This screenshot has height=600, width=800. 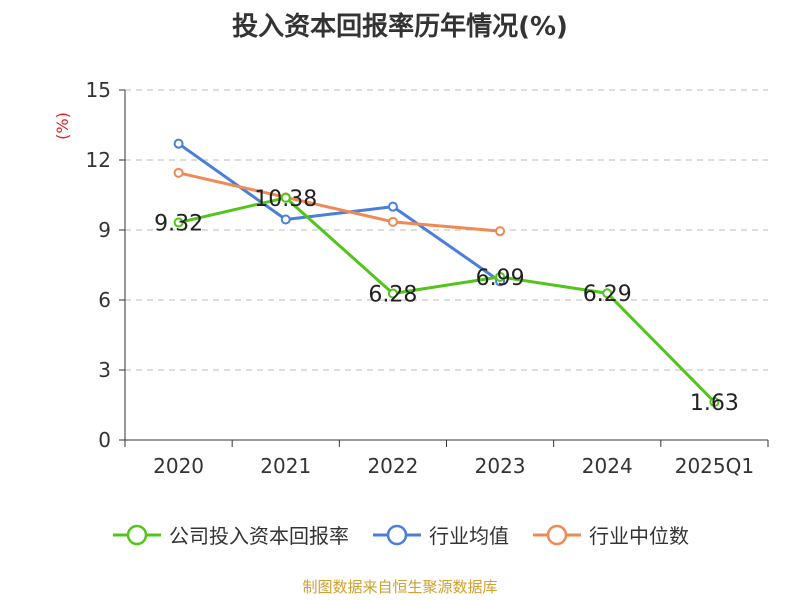 What do you see at coordinates (639, 536) in the screenshot?
I see `legend-label: 行业中位数` at bounding box center [639, 536].